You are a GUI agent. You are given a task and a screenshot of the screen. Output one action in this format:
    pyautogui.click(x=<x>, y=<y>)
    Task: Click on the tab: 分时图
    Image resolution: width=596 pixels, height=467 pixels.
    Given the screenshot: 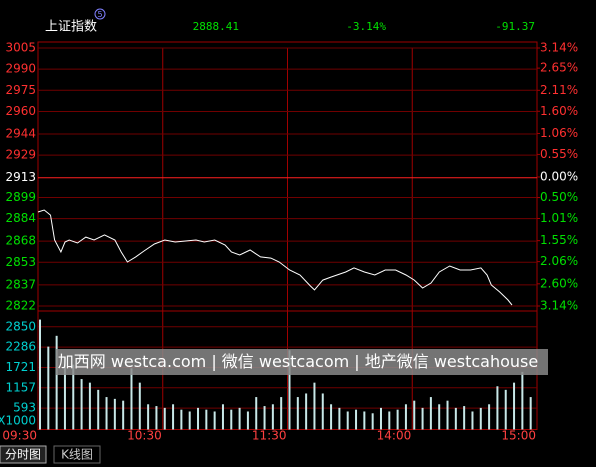 What is the action you would take?
    pyautogui.click(x=23, y=455)
    